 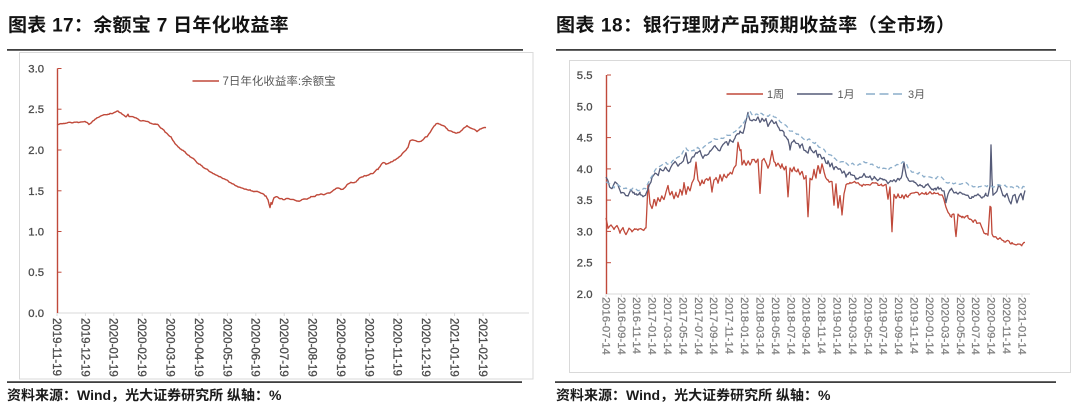 What do you see at coordinates (960, 326) in the screenshot?
I see `svg-text: 2020-05-14` at bounding box center [960, 326].